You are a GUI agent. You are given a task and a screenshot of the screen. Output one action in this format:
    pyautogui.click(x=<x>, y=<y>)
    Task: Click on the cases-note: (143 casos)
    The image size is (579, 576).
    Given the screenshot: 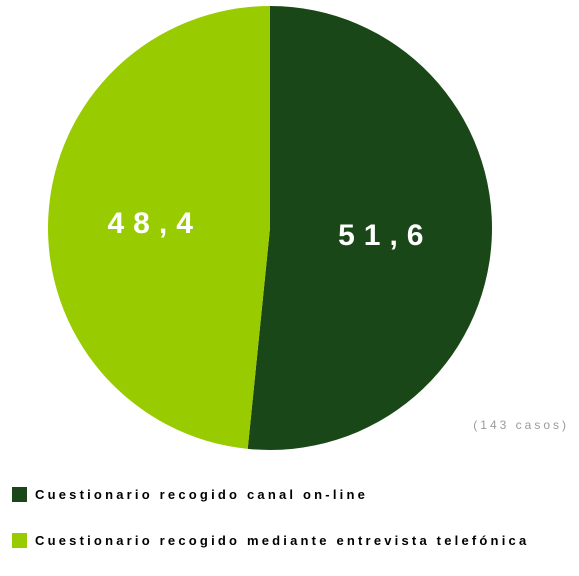 What is the action you would take?
    pyautogui.click(x=521, y=425)
    